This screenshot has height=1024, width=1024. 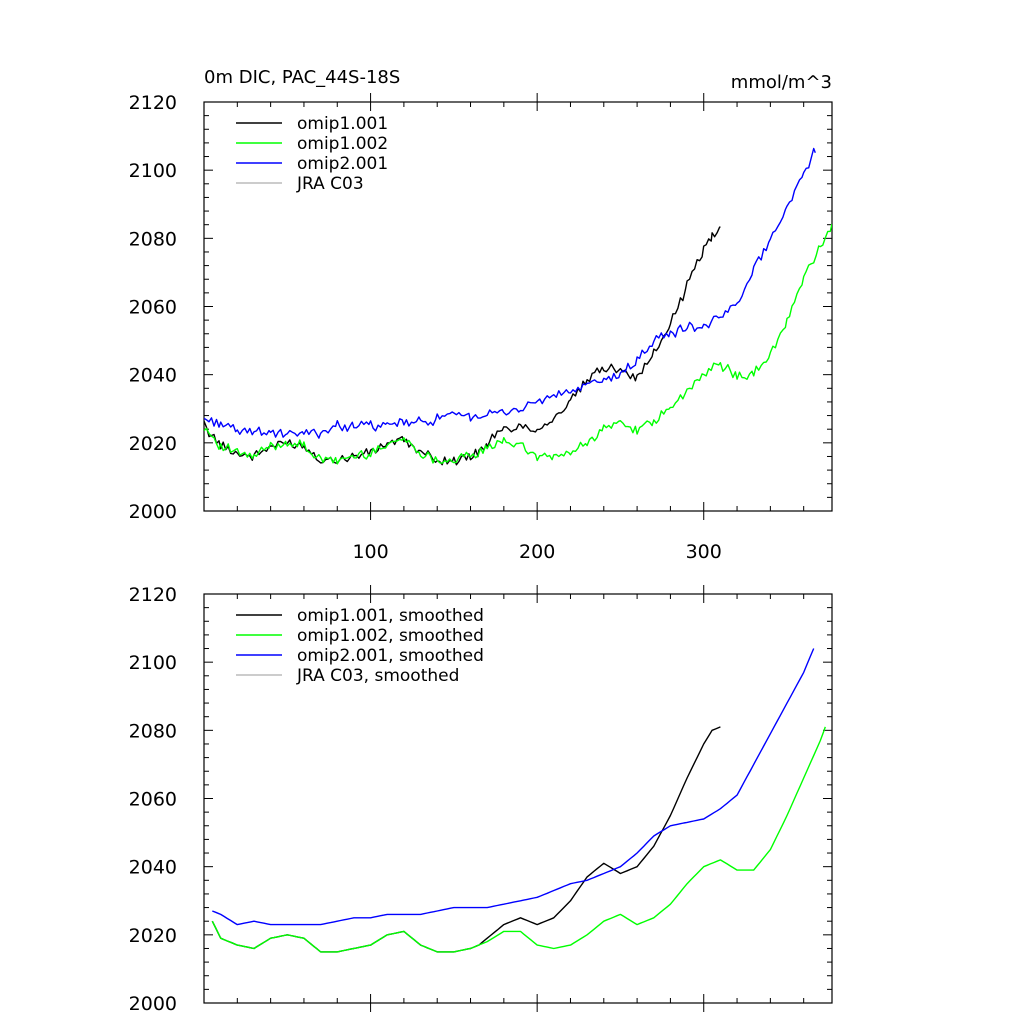 What do you see at coordinates (342, 124) in the screenshot?
I see `legend-label-1: omip1.001` at bounding box center [342, 124].